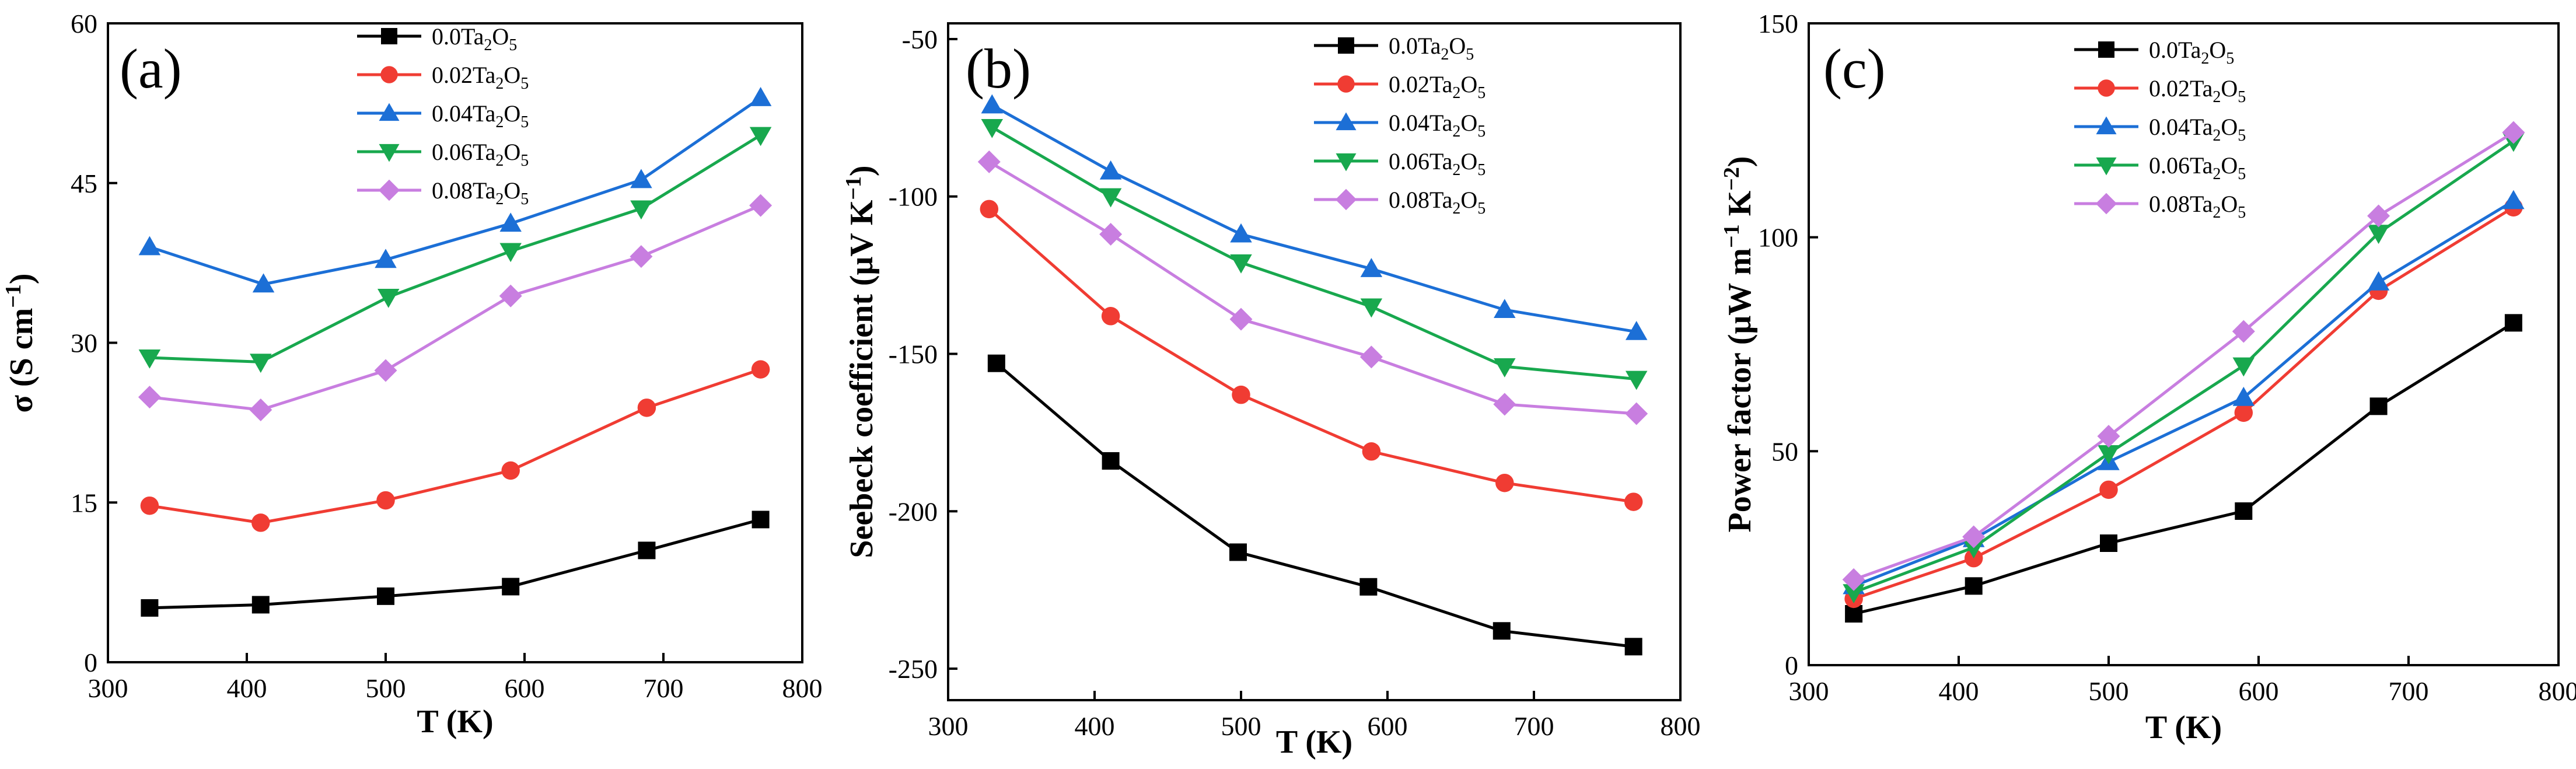 The height and width of the screenshot is (769, 2576). I want to click on x-axis-title: T (K), so click(2183, 727).